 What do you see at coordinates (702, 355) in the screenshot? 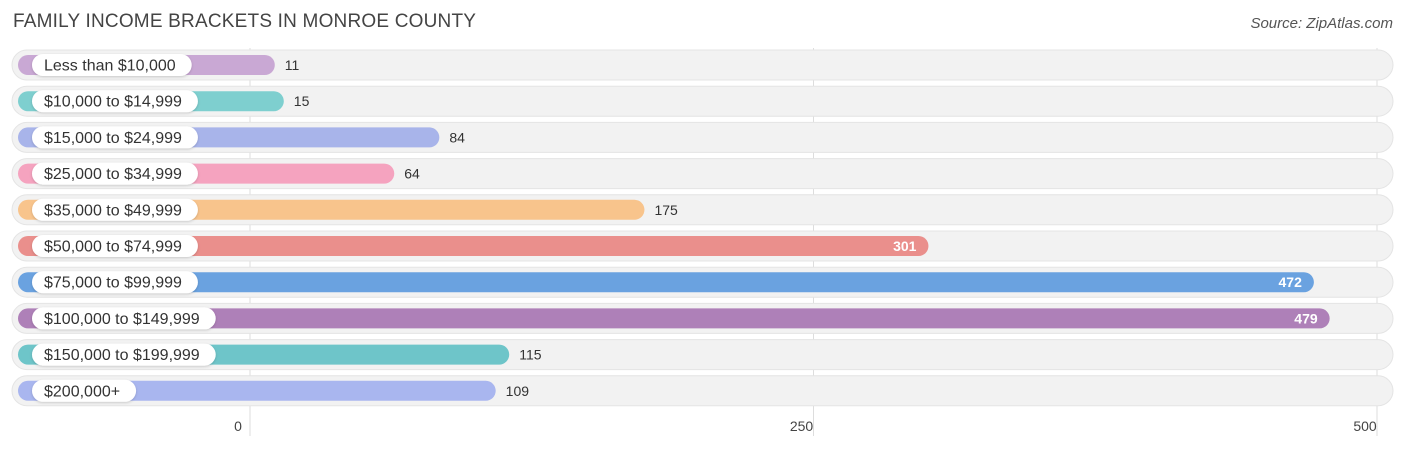
I see `bar-row: $150,000 to $199,999 115` at bounding box center [702, 355].